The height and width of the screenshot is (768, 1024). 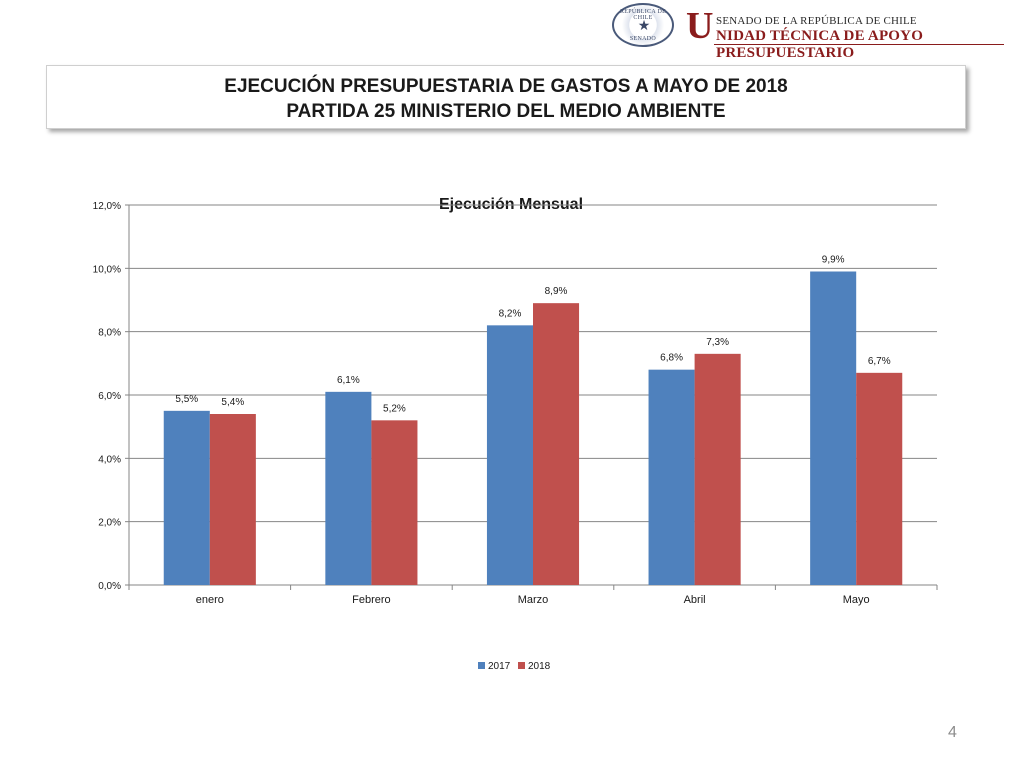 I want to click on y-tick-label: 12,0%, so click(x=107, y=206).